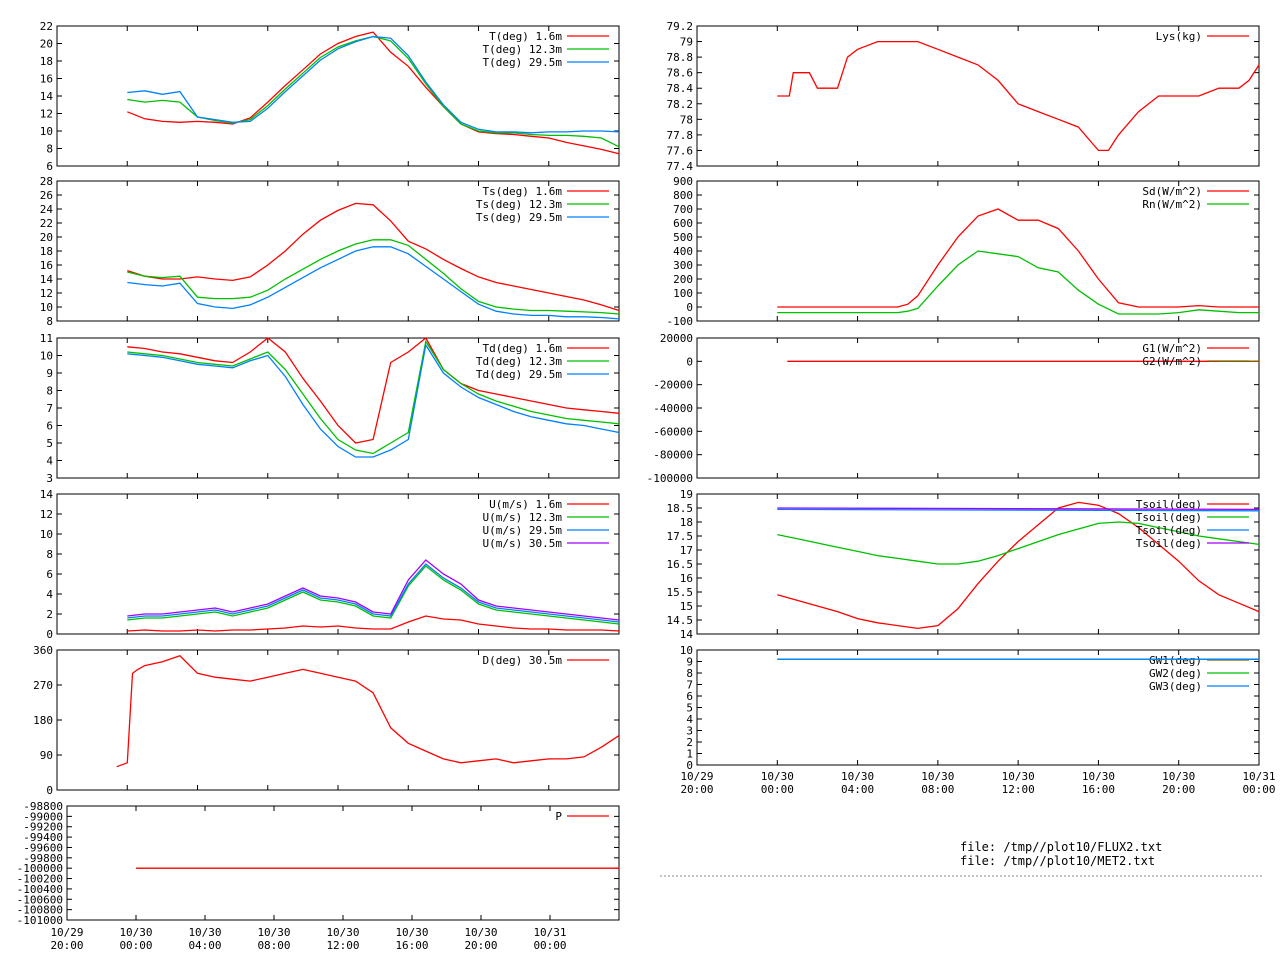 Image resolution: width=1280 pixels, height=965 pixels. What do you see at coordinates (1179, 36) in the screenshot?
I see `legend-label: Lys(kg)` at bounding box center [1179, 36].